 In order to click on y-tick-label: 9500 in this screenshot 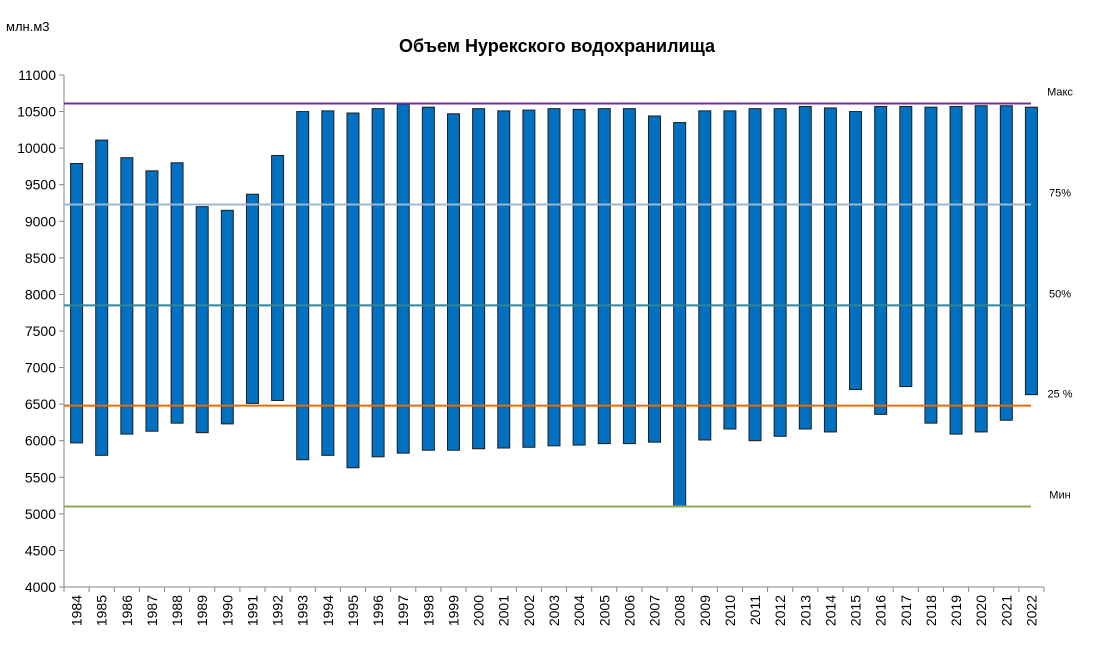, I will do `click(40, 185)`.